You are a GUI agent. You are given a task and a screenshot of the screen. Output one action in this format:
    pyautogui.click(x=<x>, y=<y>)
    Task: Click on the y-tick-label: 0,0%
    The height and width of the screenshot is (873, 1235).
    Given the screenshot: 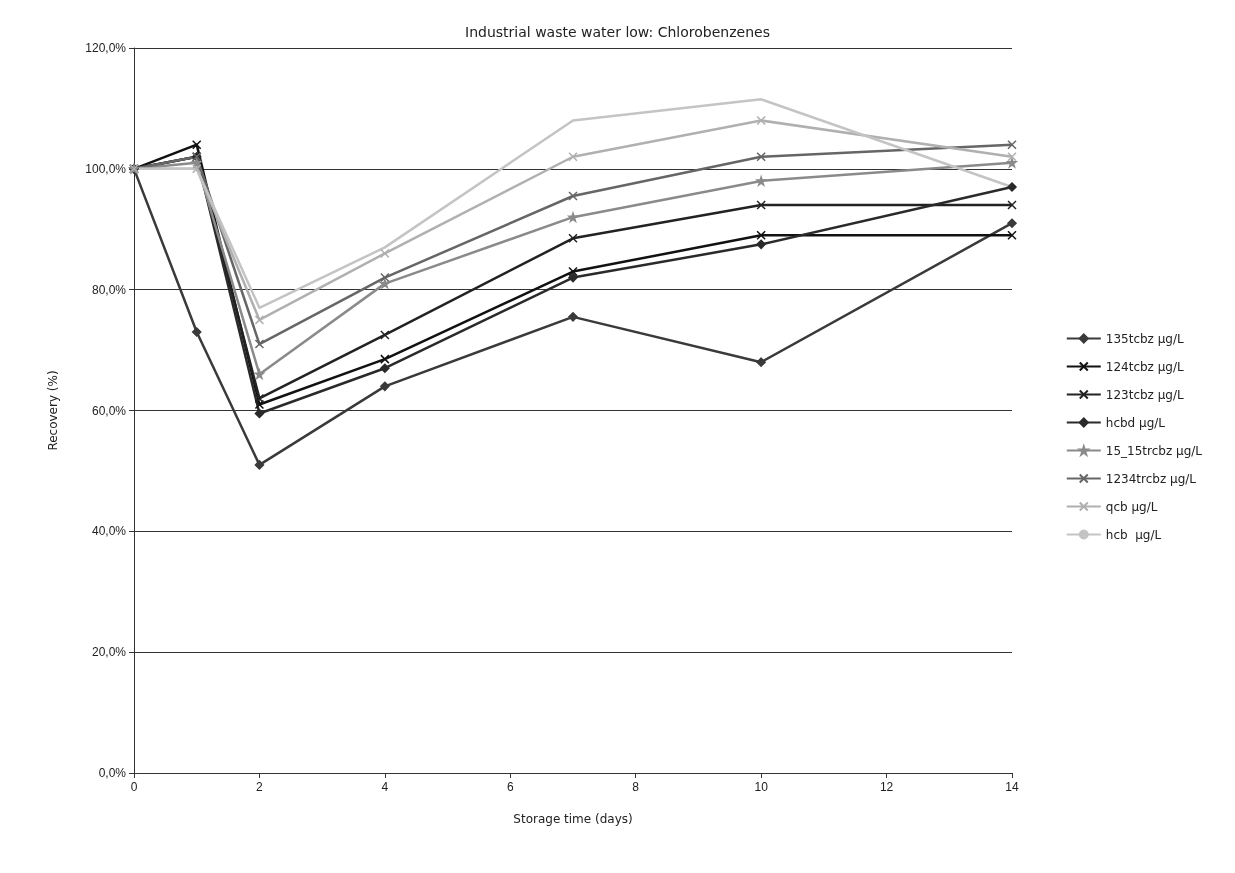 What is the action you would take?
    pyautogui.click(x=112, y=773)
    